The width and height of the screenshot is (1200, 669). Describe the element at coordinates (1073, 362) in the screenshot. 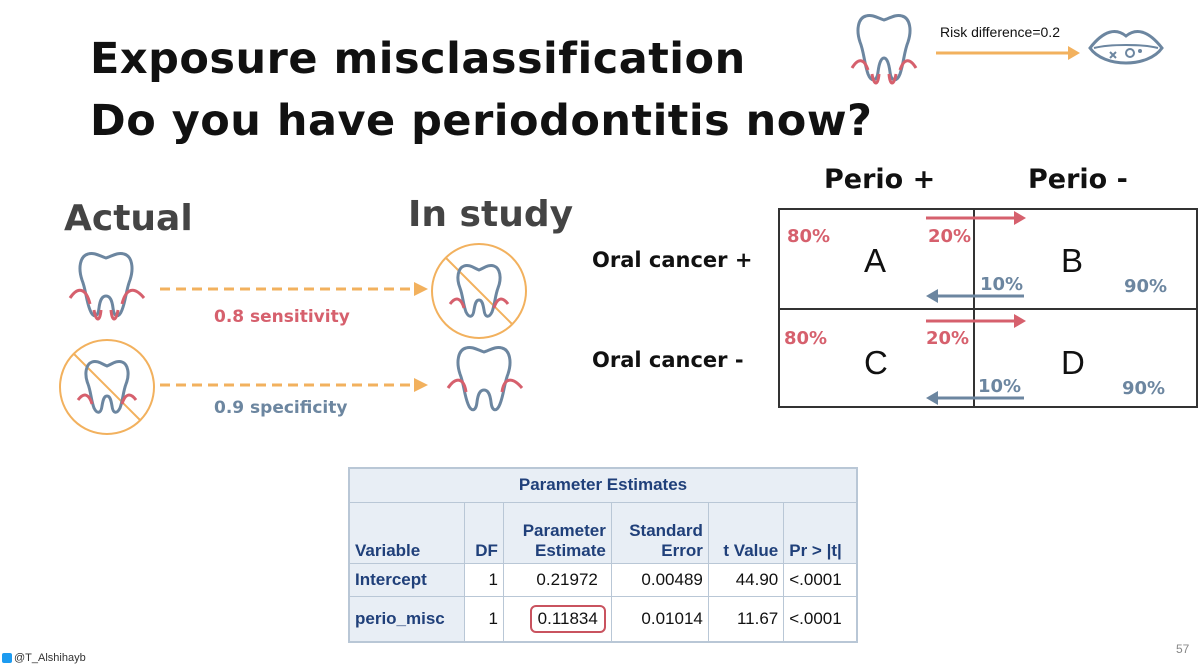

I see `cell-d: D` at that location.